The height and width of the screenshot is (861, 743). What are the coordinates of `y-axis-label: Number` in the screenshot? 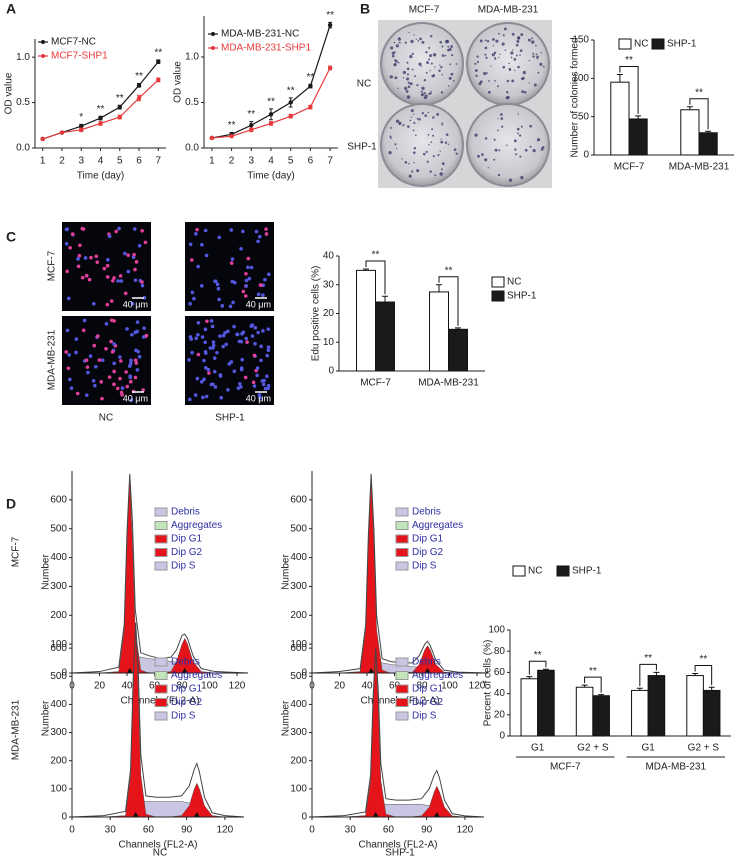 It's located at (46, 572).